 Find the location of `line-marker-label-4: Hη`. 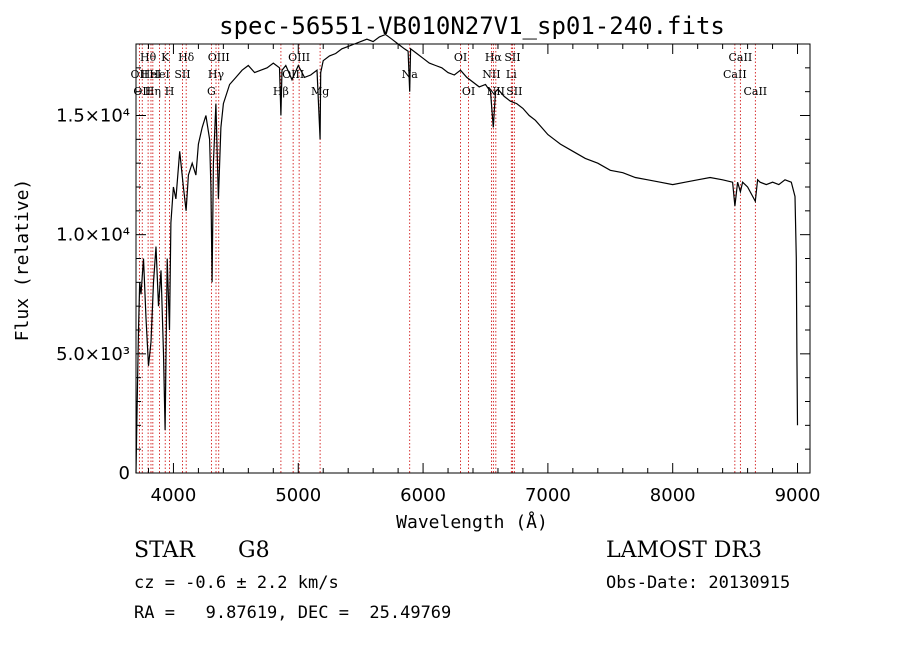

line-marker-label-4: Hη is located at coordinates (153, 91).